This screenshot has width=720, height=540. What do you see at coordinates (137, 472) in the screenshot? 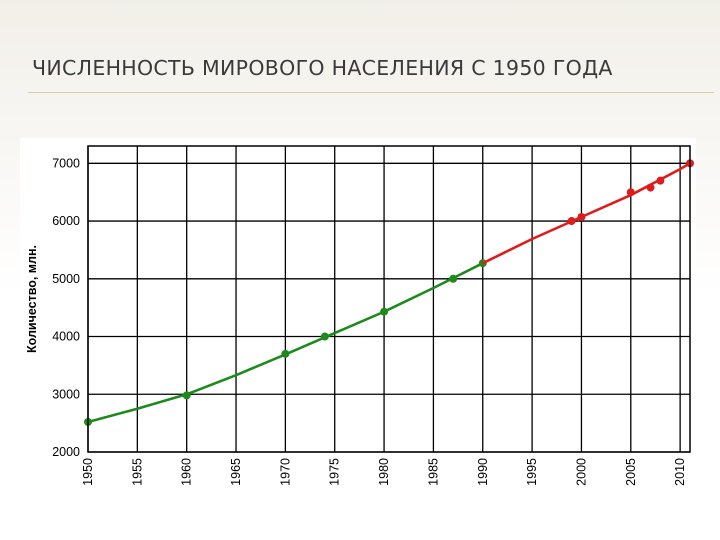
I see `x-tick-label: 1955` at bounding box center [137, 472].